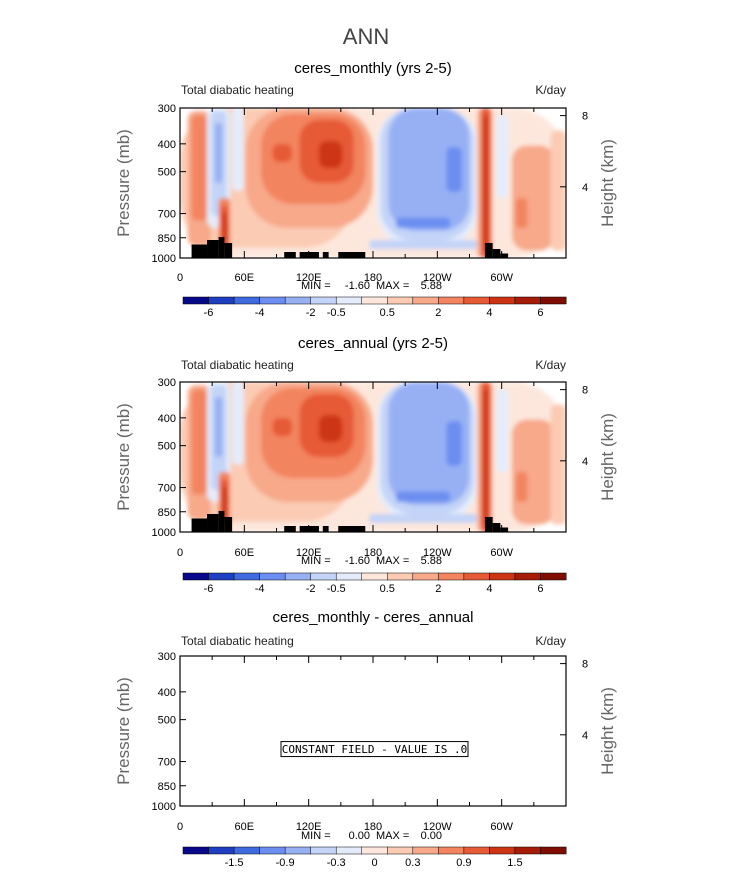 The image size is (733, 872). What do you see at coordinates (431, 561) in the screenshot?
I see `stats-max-value: 5.88` at bounding box center [431, 561].